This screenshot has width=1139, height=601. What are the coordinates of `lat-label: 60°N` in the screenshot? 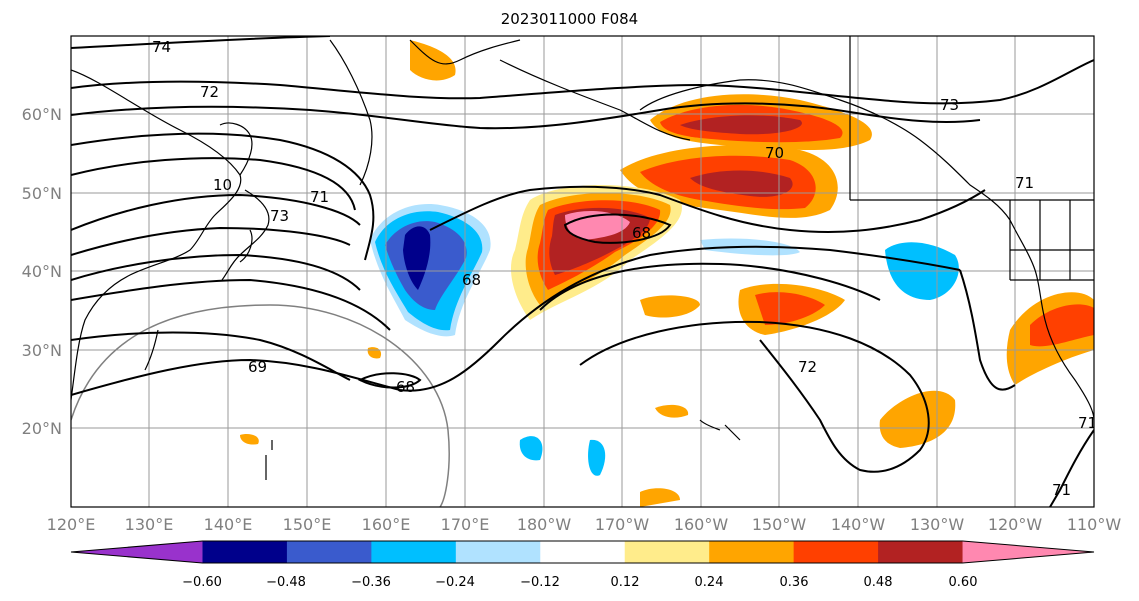 It's located at (42, 114).